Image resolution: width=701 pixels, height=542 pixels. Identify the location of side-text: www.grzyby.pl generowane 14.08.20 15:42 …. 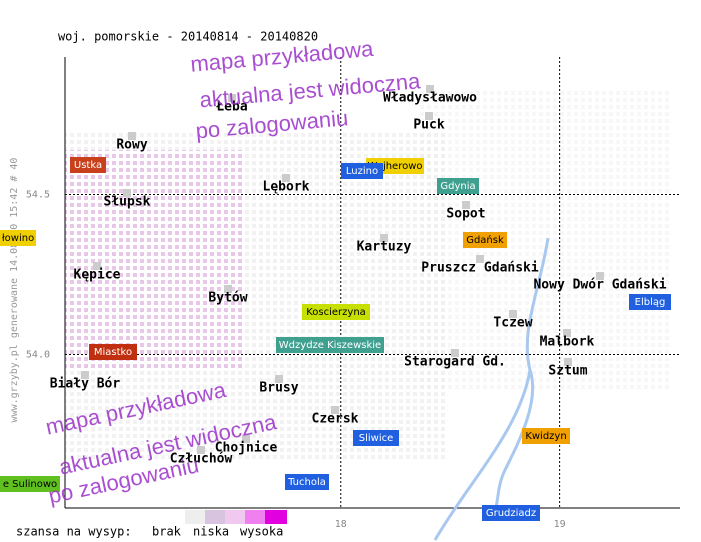
(14, 290).